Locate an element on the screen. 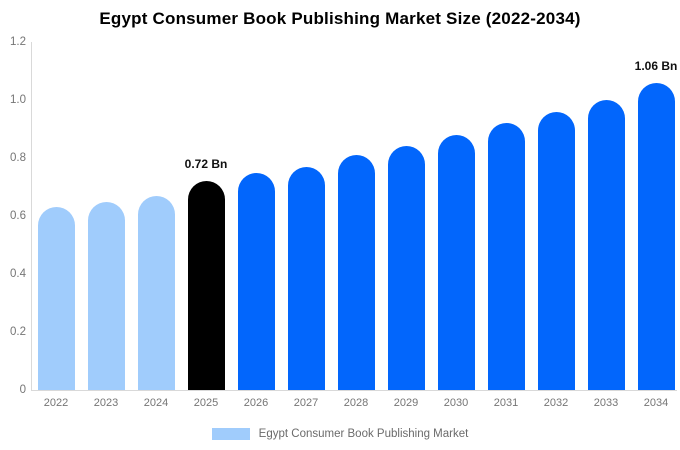  bar-2024 is located at coordinates (156, 292).